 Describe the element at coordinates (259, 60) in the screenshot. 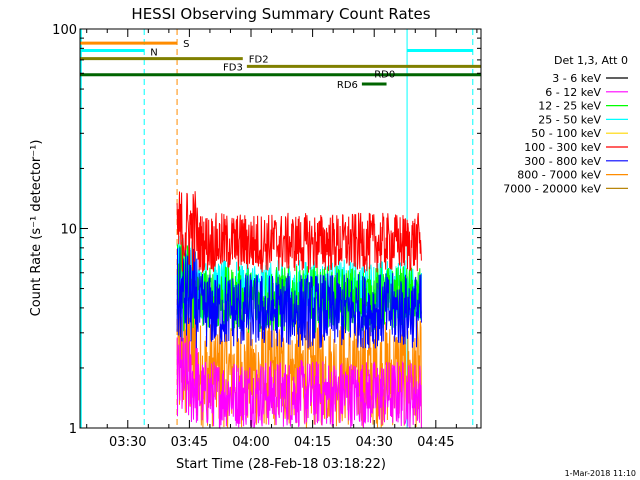

I see `flag-label-3: FD2` at that location.